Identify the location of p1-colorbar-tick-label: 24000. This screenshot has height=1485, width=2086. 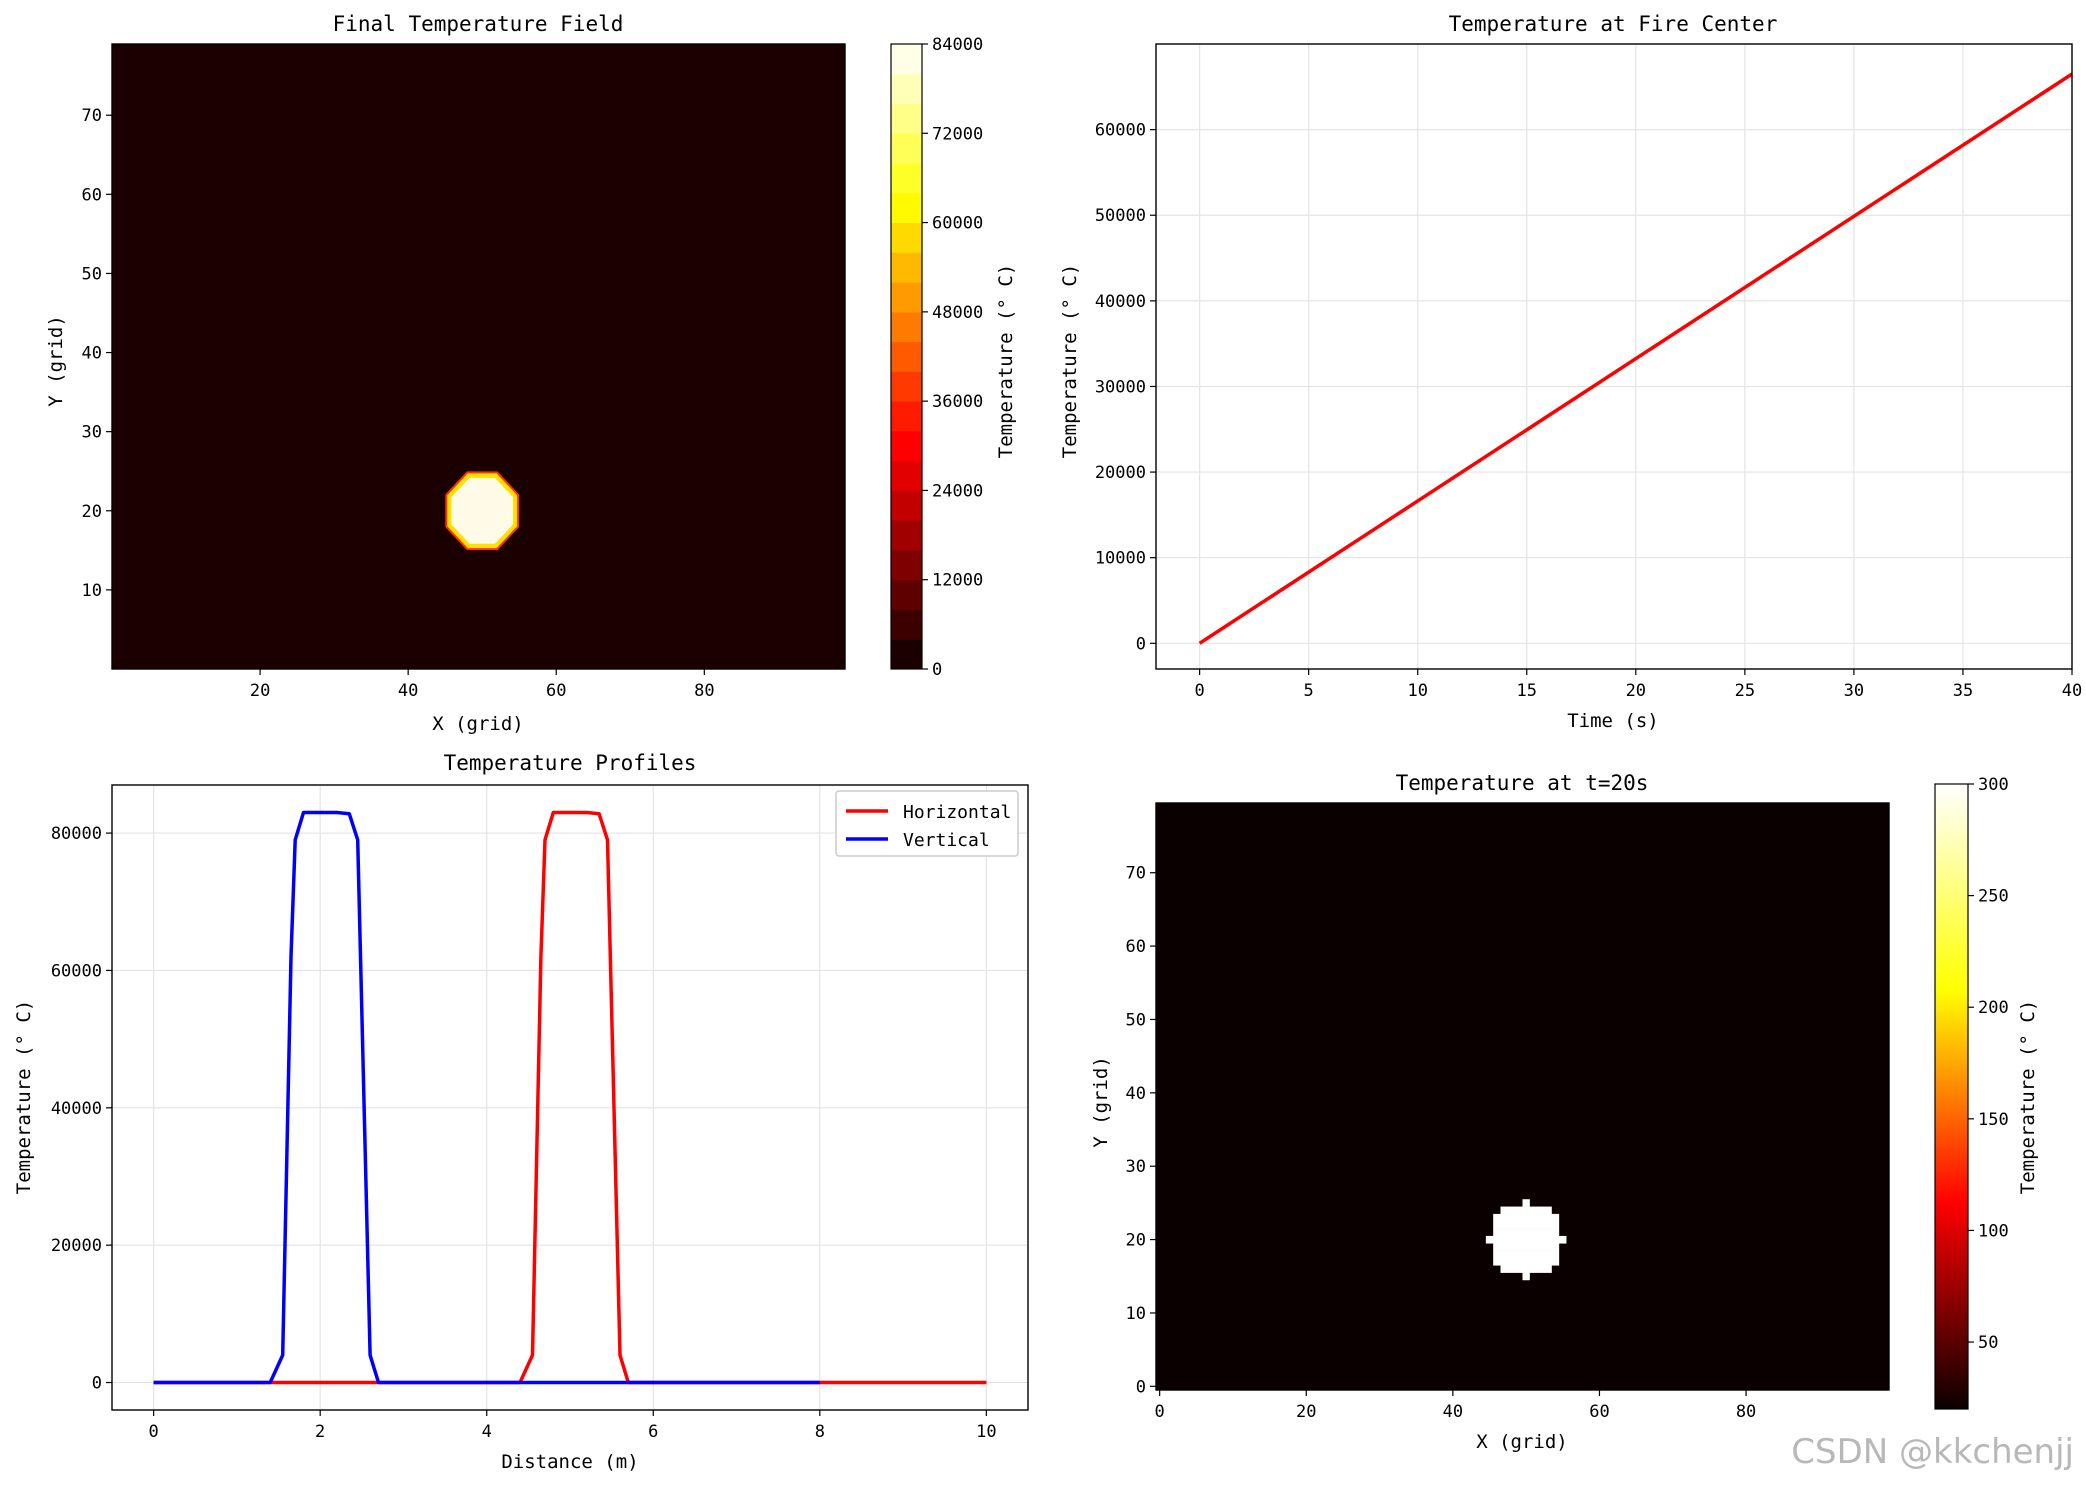
(957, 491).